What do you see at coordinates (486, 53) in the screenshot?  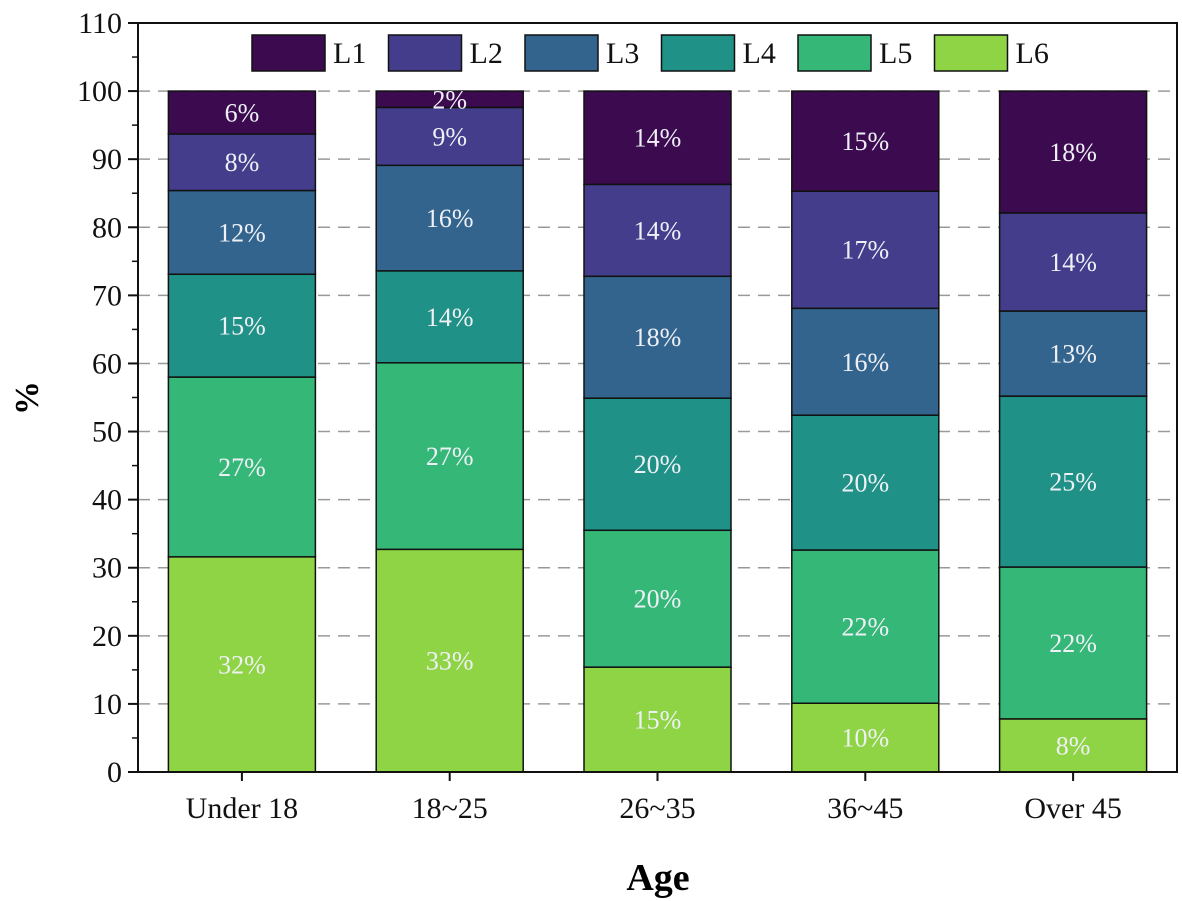 I see `legend-label: L2` at bounding box center [486, 53].